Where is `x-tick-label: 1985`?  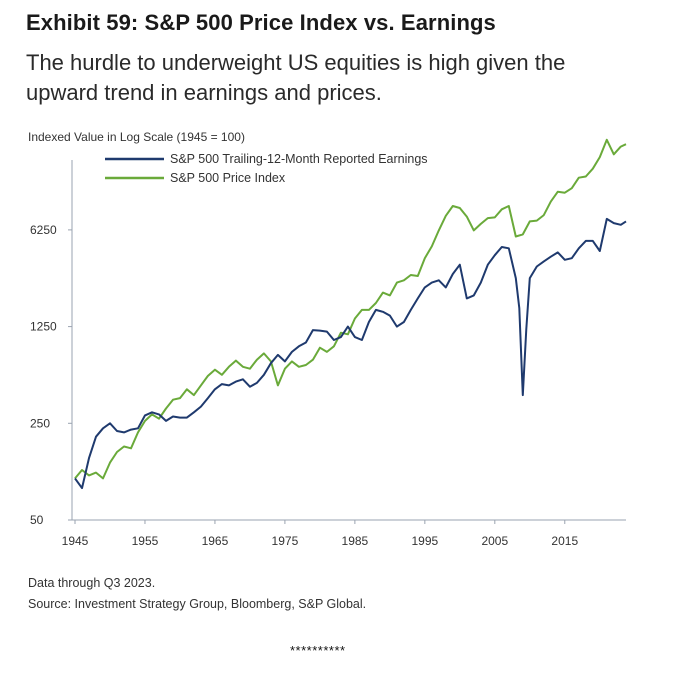
x-tick-label: 1985 is located at coordinates (355, 541).